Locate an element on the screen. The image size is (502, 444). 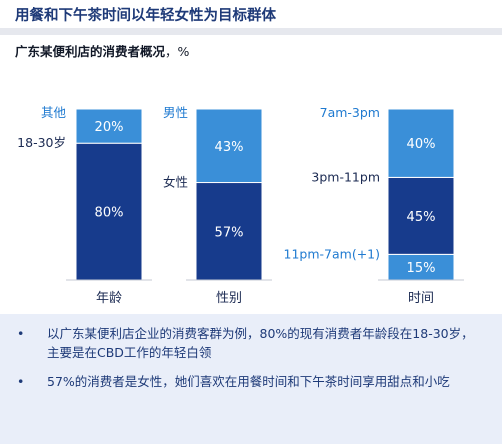
data-label: 43% is located at coordinates (229, 147).